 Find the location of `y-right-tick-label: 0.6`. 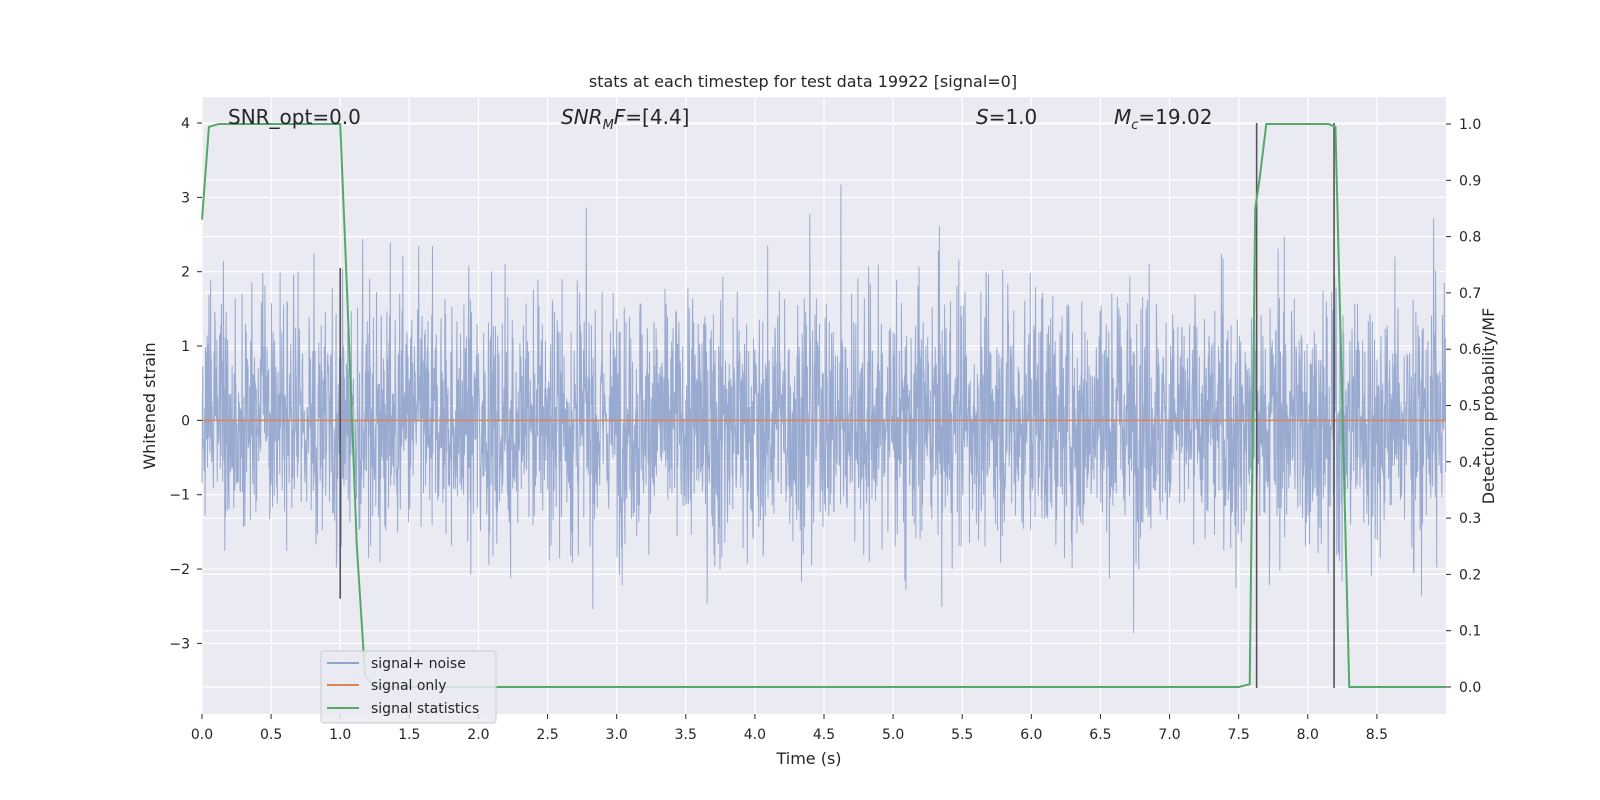

y-right-tick-label: 0.6 is located at coordinates (1470, 350).